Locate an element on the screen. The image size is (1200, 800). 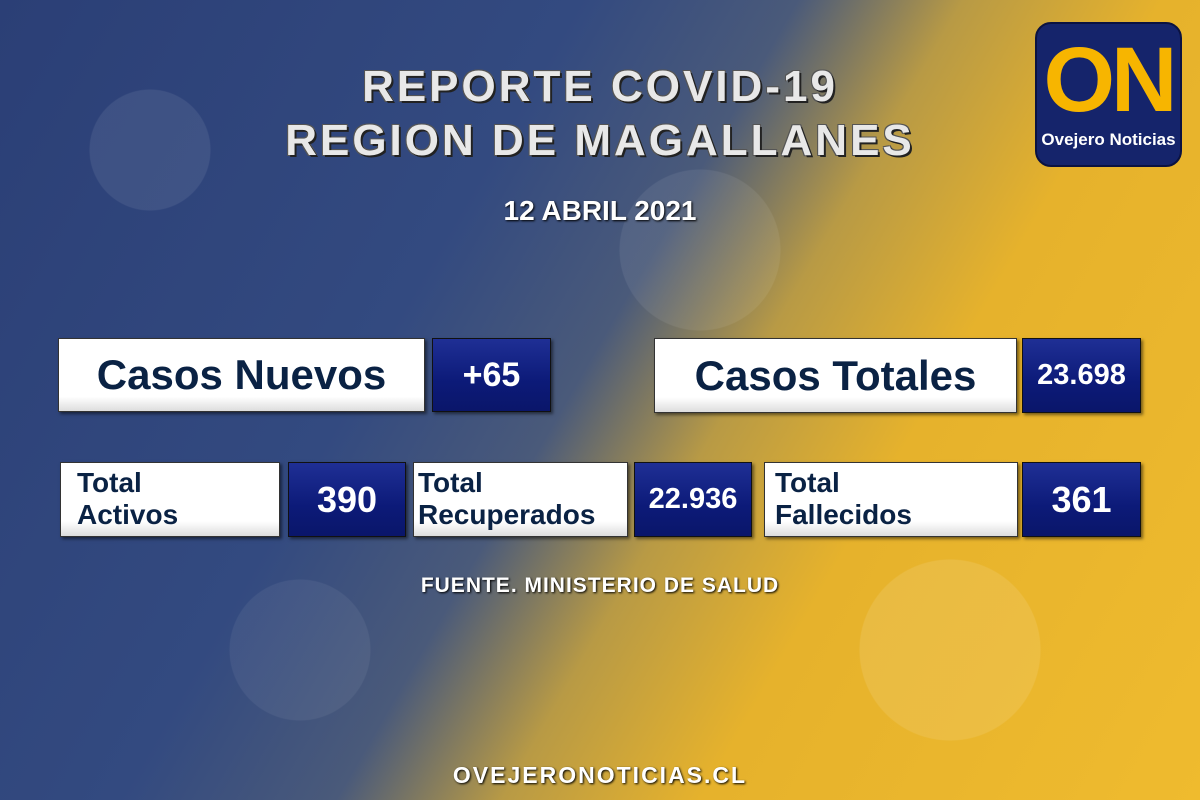
source-note: FUENTE. MINISTERIO DE SALUD is located at coordinates (600, 585).